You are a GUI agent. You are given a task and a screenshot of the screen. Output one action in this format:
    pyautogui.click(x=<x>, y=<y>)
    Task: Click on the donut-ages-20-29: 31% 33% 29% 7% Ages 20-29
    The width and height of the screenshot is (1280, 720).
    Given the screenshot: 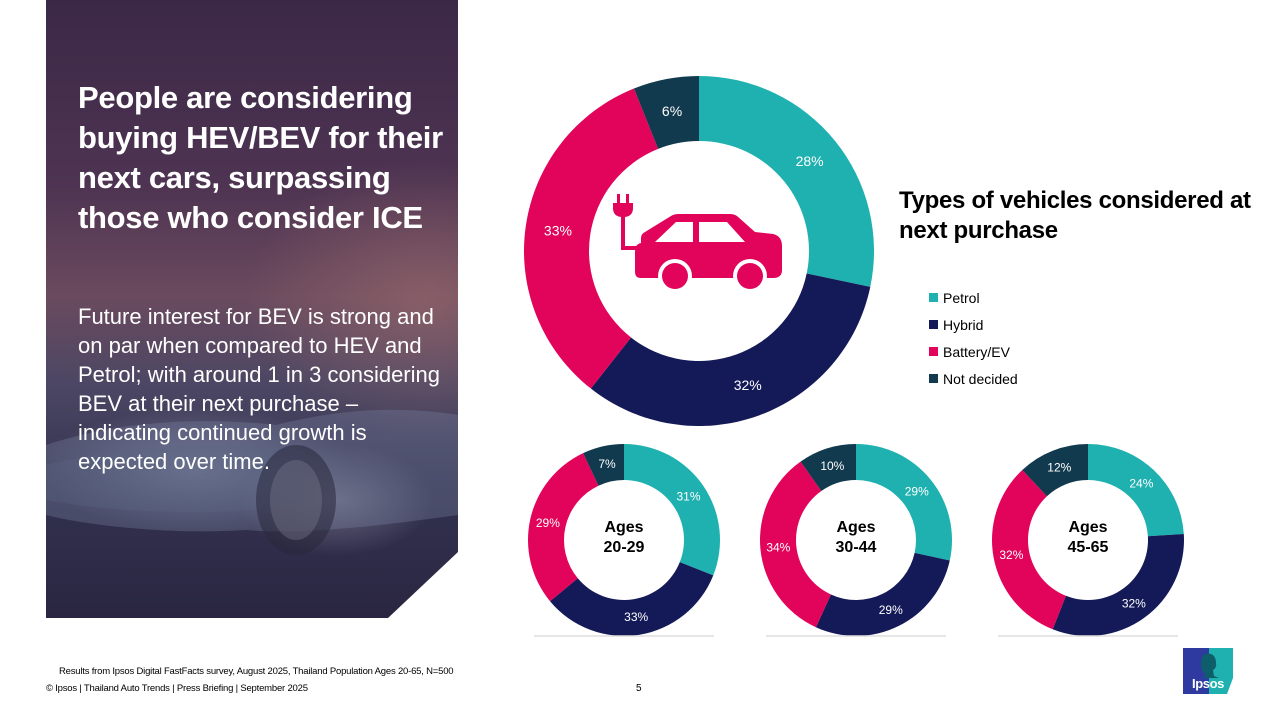 What is the action you would take?
    pyautogui.click(x=624, y=540)
    